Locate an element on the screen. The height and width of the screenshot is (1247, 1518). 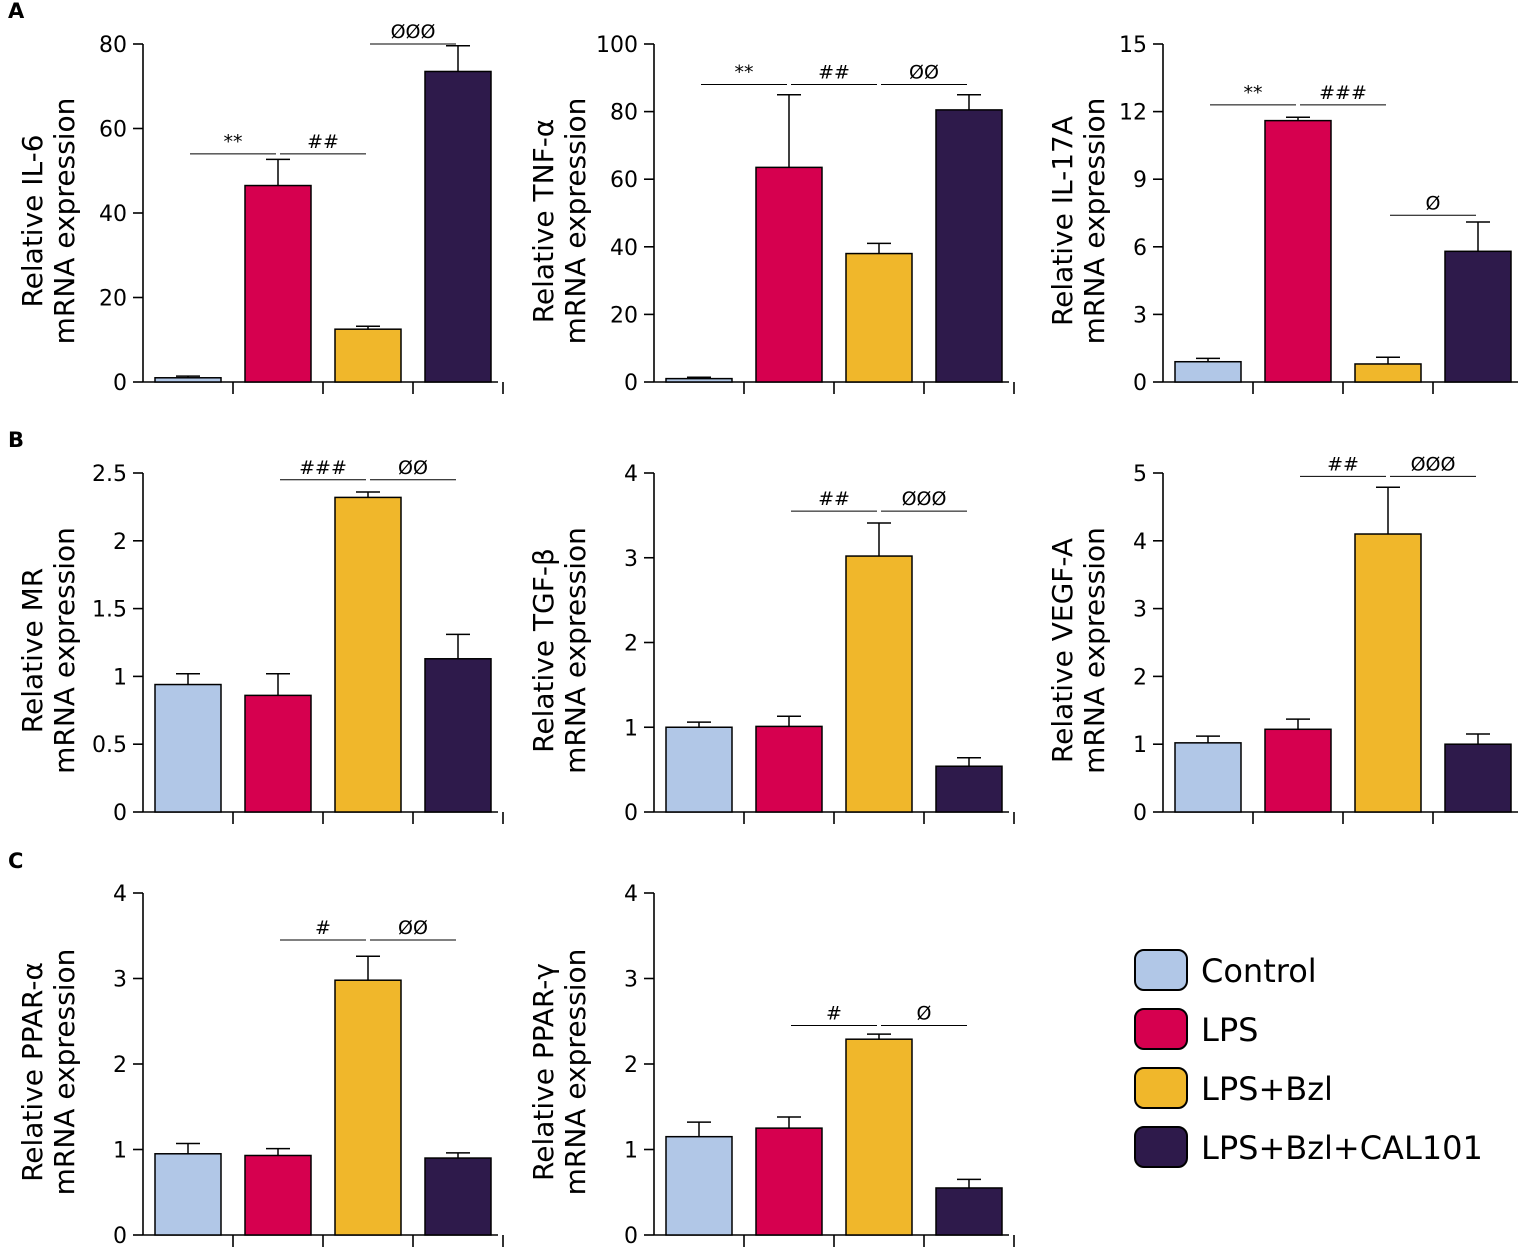
y-tick-label: 0.5 is located at coordinates (109, 745).